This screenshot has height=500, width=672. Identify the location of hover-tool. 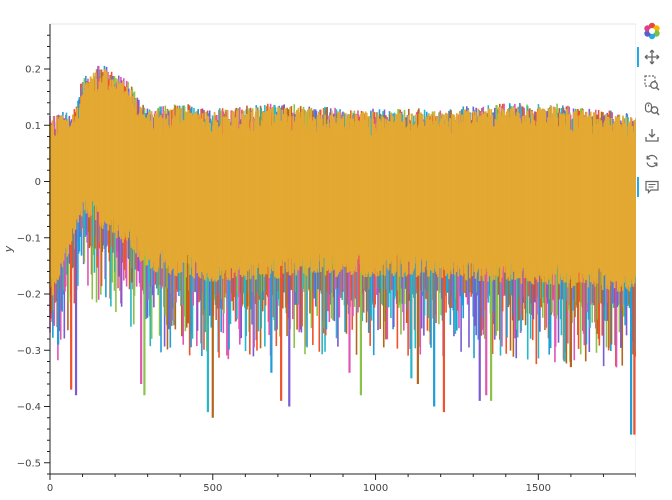
(650, 187).